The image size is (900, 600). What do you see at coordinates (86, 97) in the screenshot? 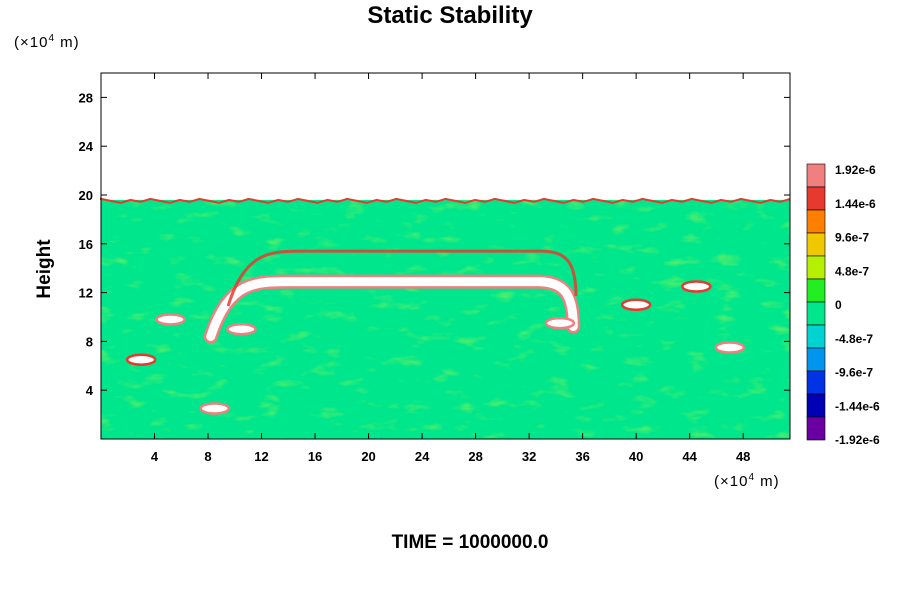
I see `y-tick-label-6: 28` at bounding box center [86, 97].